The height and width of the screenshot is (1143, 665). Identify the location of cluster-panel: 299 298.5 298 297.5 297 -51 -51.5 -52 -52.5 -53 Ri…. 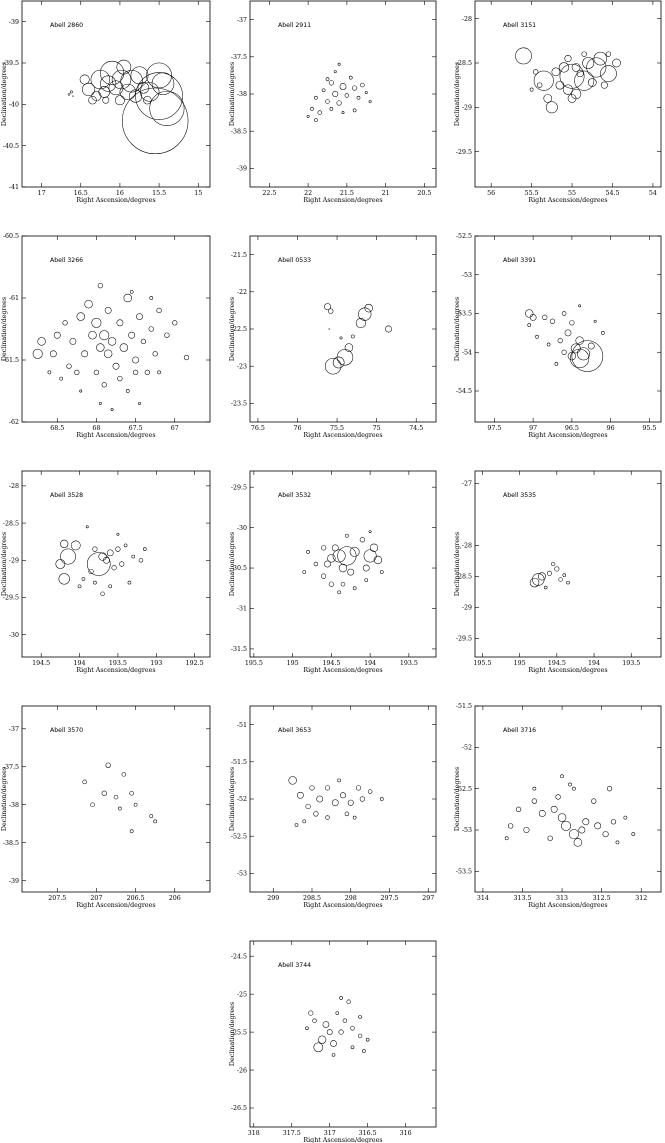
(333, 807).